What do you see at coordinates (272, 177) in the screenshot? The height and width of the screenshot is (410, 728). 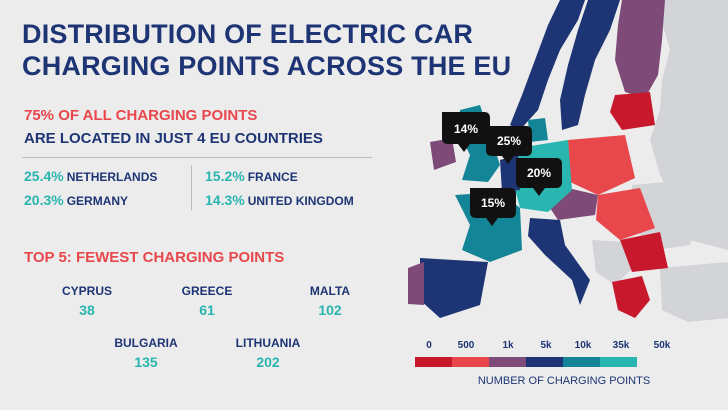 I see `stat-country: FRANCE` at bounding box center [272, 177].